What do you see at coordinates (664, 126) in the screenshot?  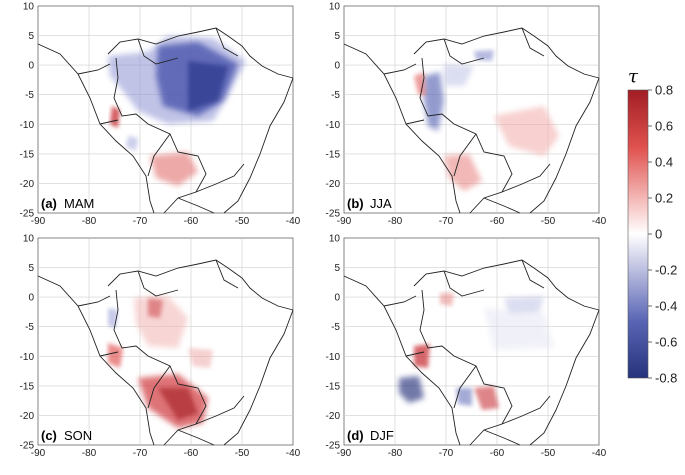 I see `colorbar-tick-label: 0.6` at bounding box center [664, 126].